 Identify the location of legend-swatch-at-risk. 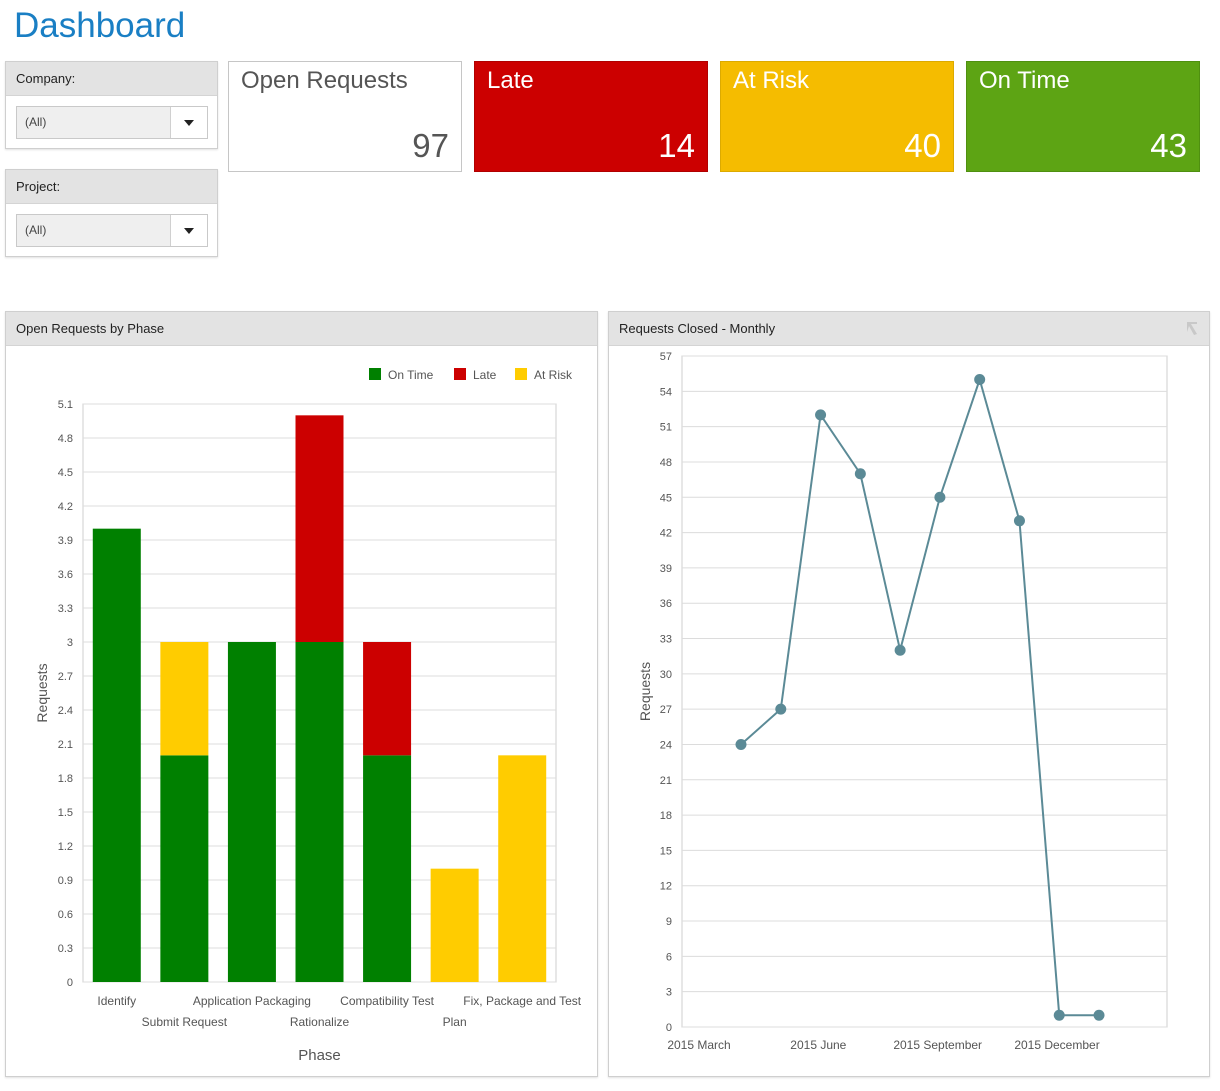
(521, 374).